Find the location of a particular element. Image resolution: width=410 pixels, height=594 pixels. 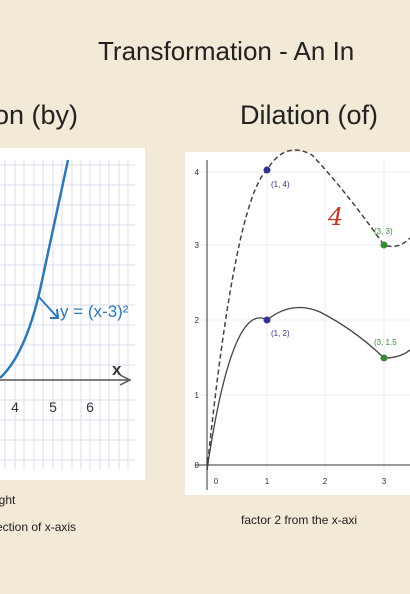

x-tick-label: 4 is located at coordinates (15, 407).